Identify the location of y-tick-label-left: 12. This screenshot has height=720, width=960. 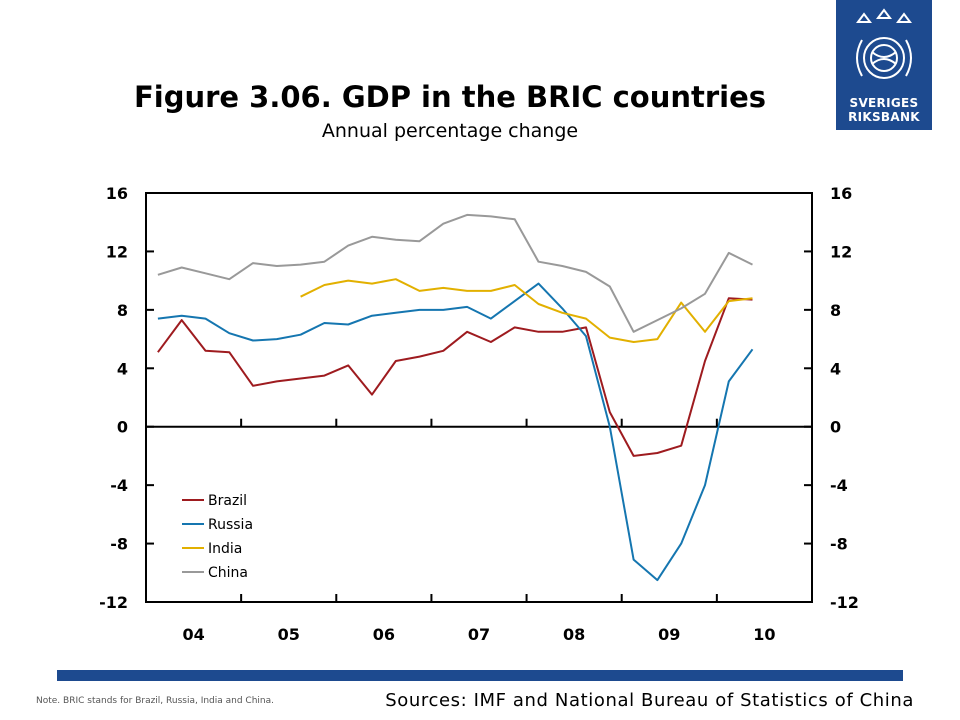
(117, 251).